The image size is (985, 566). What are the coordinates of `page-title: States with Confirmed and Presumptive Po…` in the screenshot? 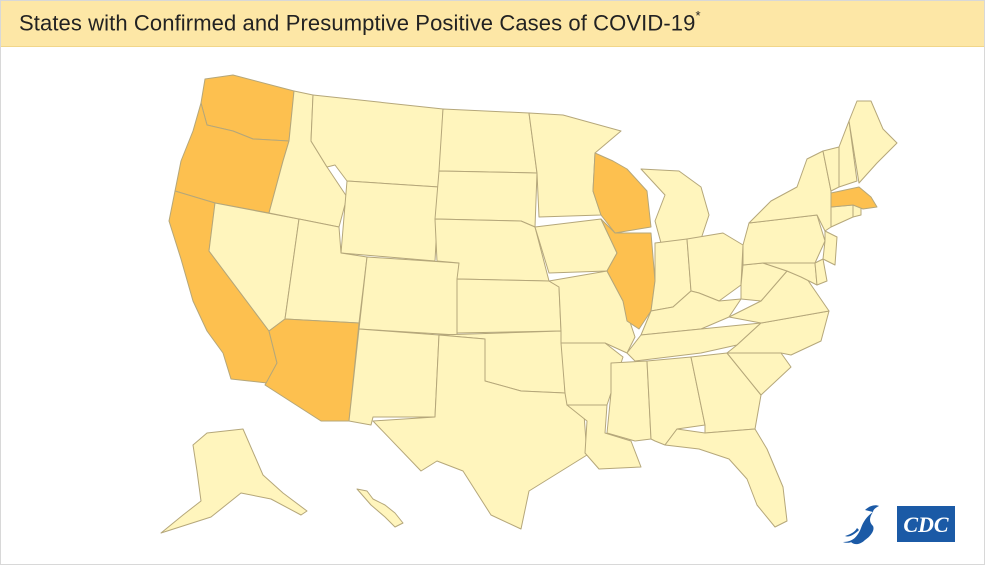 It's located at (360, 22).